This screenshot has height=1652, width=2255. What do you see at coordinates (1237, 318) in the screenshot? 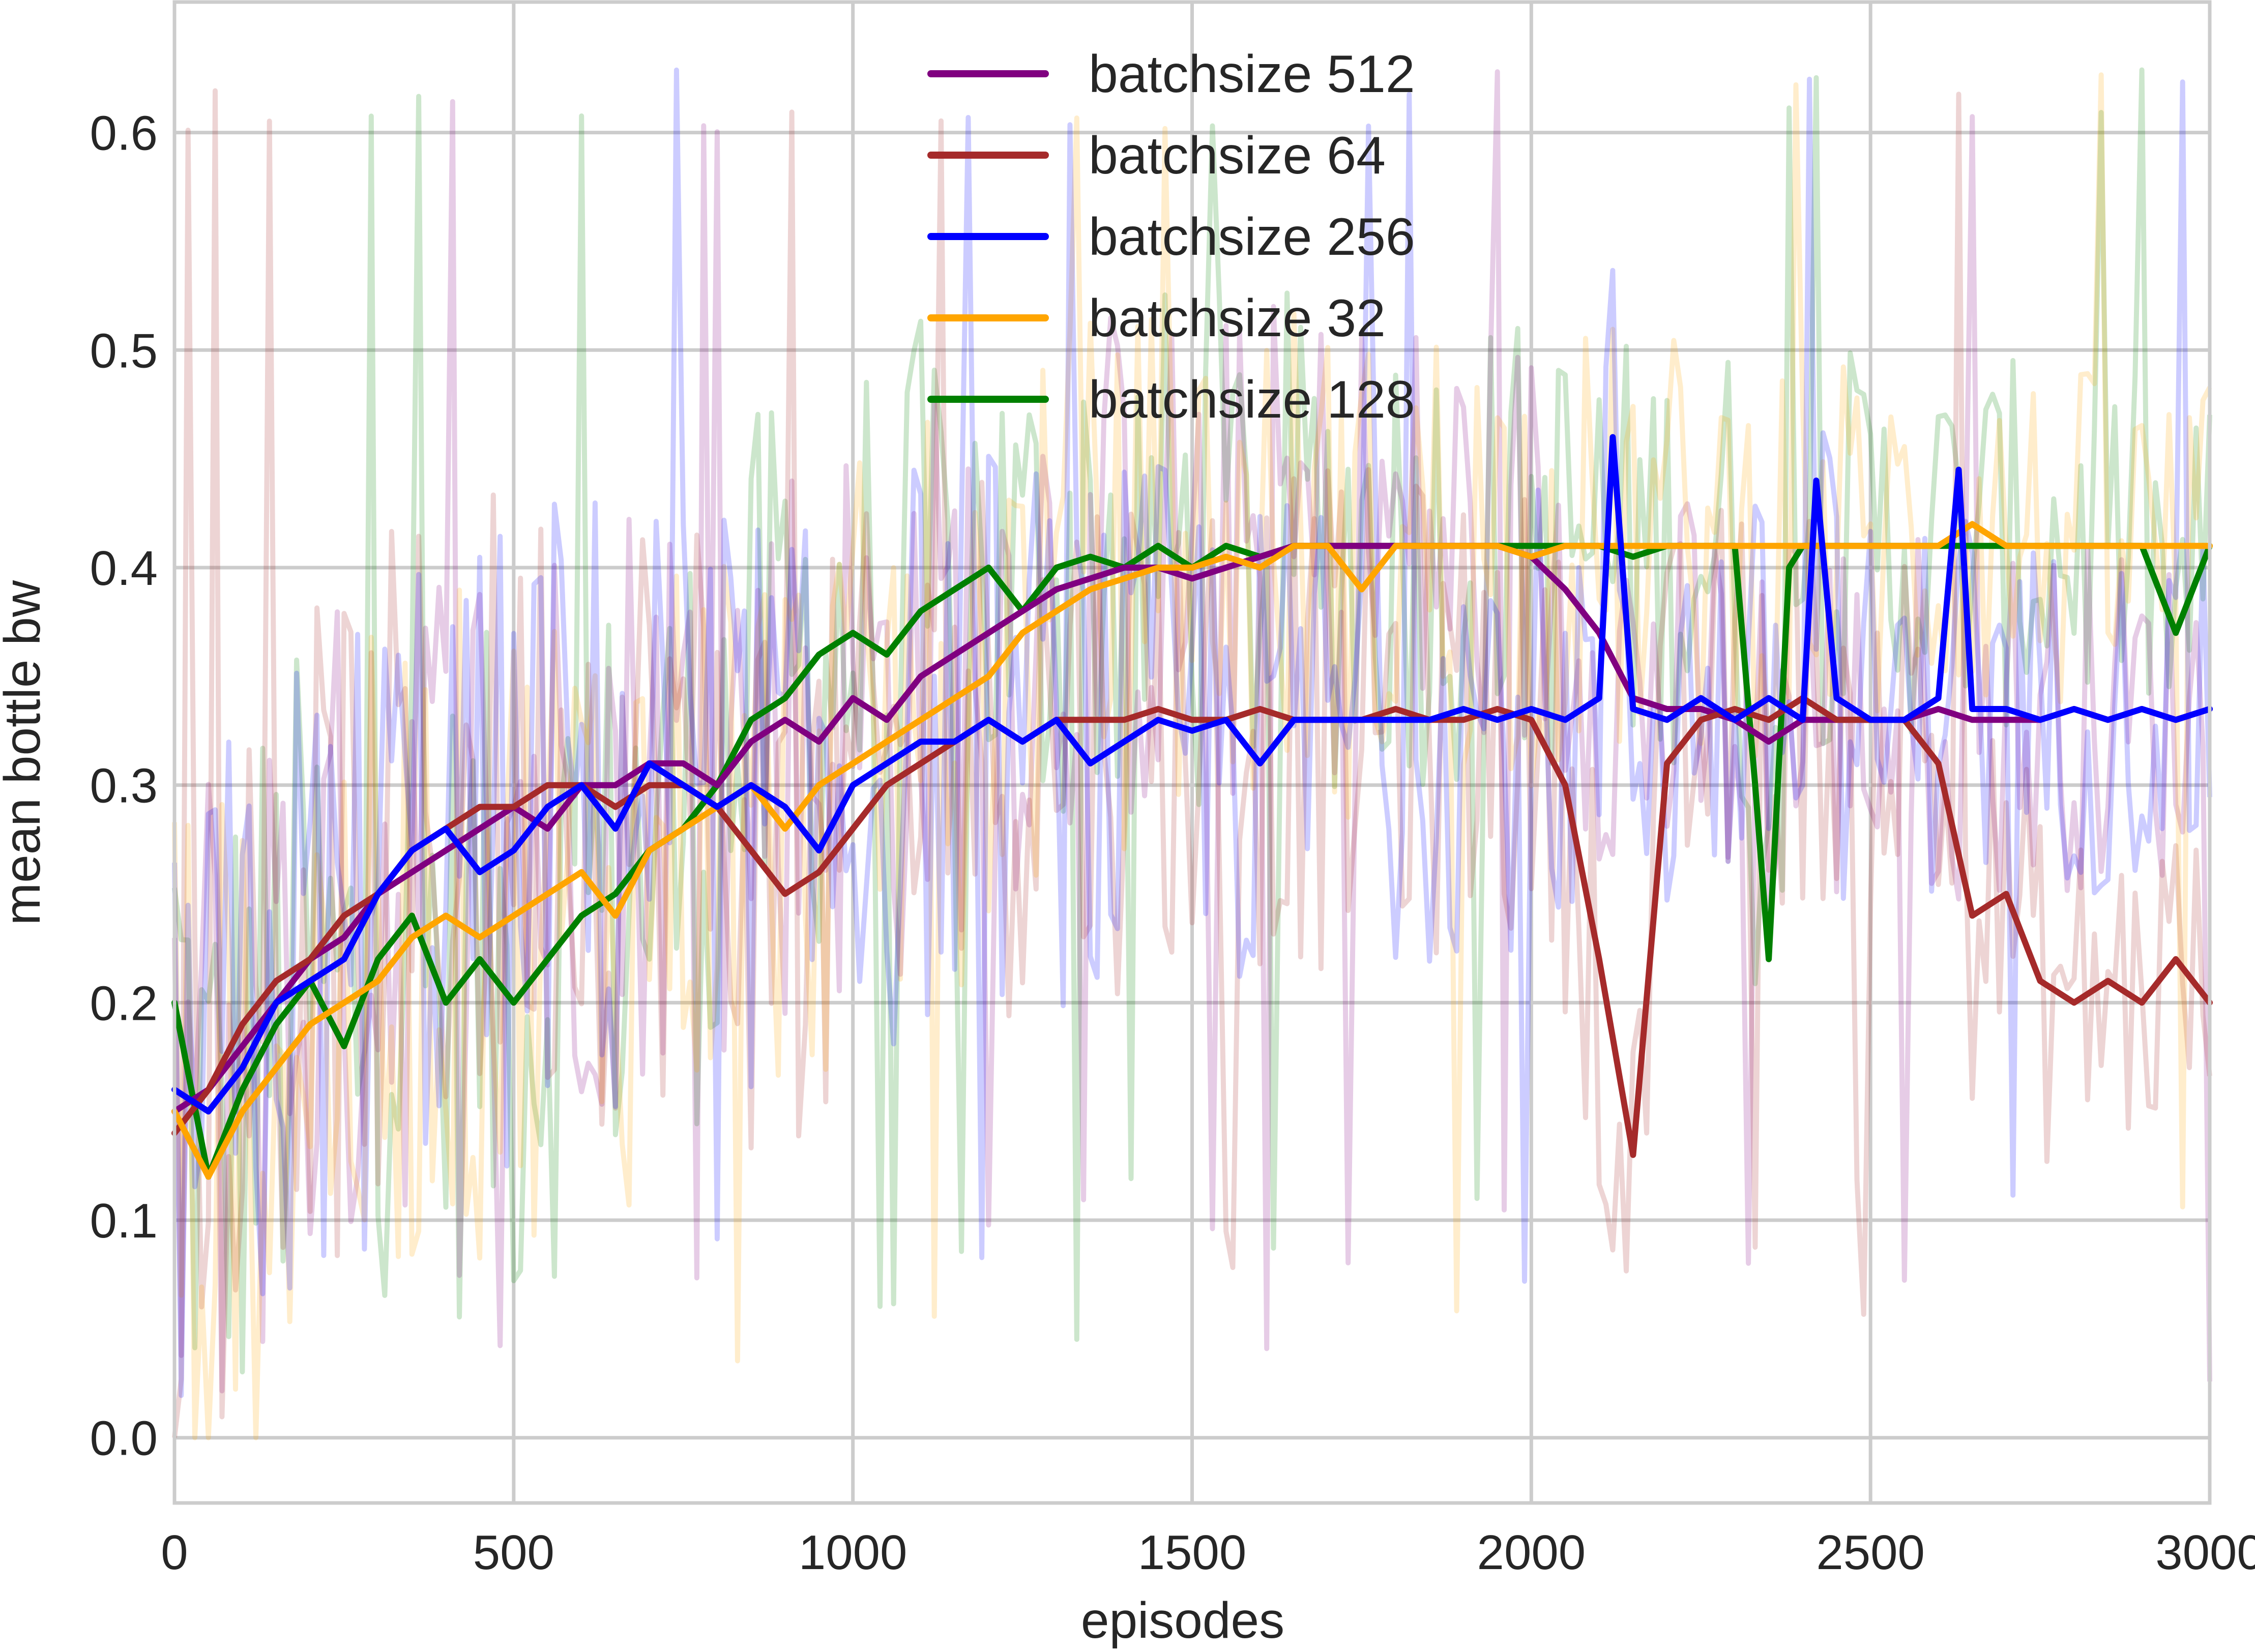
I see `legend-label-3: batchsize 32` at bounding box center [1237, 318].